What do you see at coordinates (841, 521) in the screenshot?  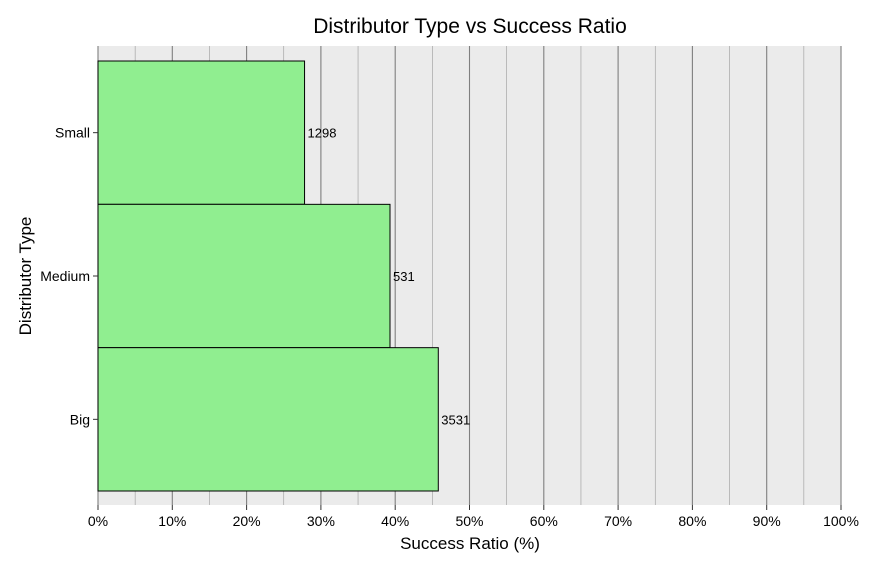 I see `x-tick-label: 100%` at bounding box center [841, 521].